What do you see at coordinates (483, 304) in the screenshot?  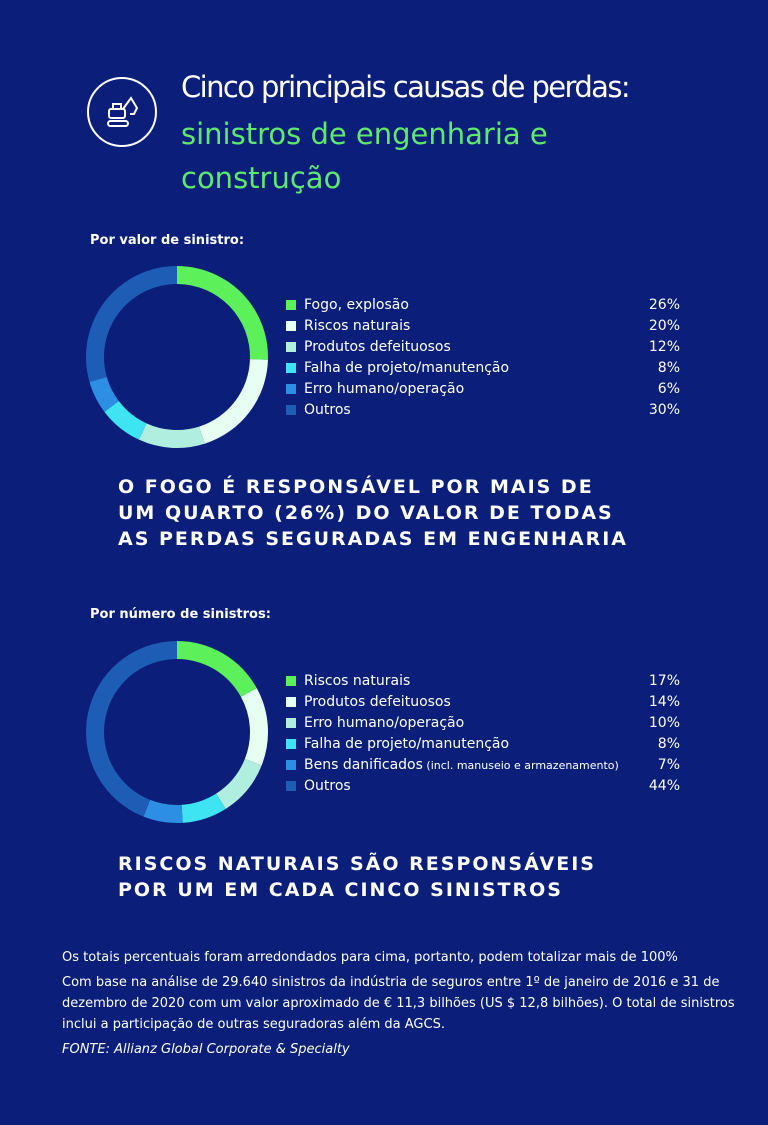 I see `legend-item: Fogo, explosão 26%` at bounding box center [483, 304].